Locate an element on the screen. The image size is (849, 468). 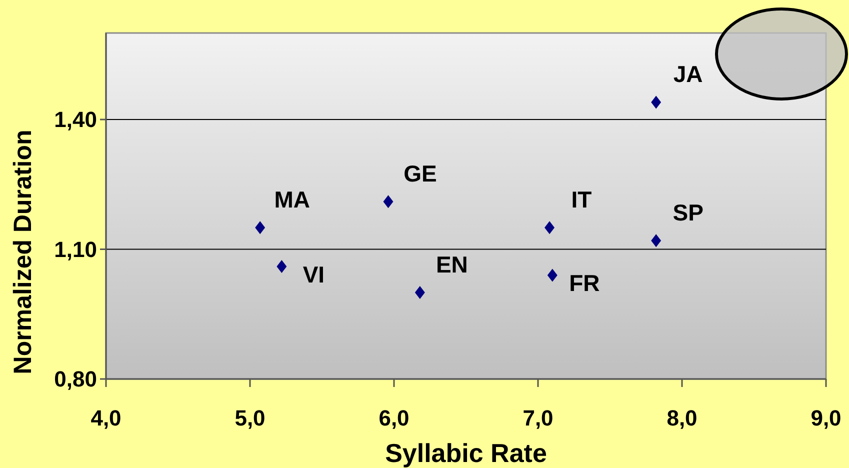
x-tick-label: 8,0 is located at coordinates (682, 418).